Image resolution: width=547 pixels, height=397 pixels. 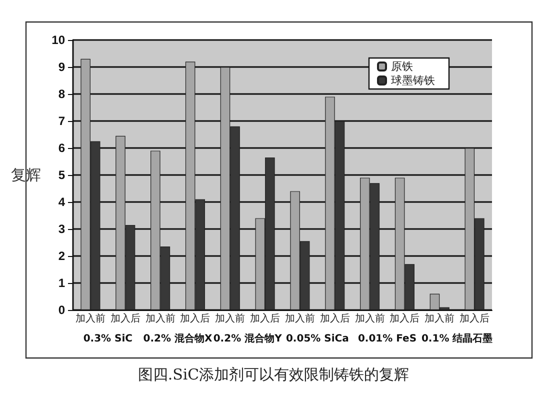 I want to click on y-tick-label: 9, so click(x=62, y=67).